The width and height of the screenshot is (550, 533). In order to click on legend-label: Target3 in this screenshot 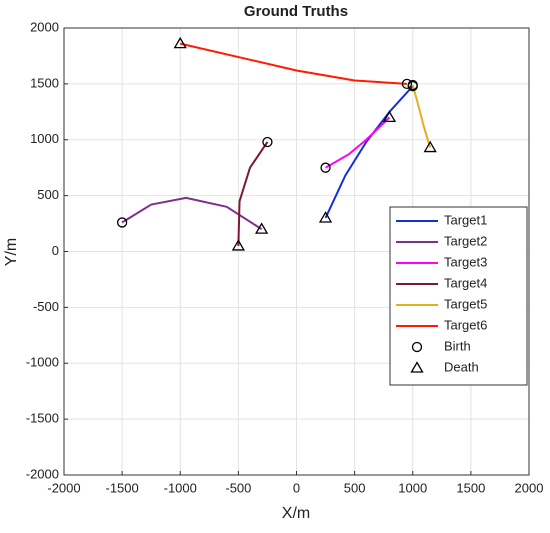, I will do `click(465, 261)`.